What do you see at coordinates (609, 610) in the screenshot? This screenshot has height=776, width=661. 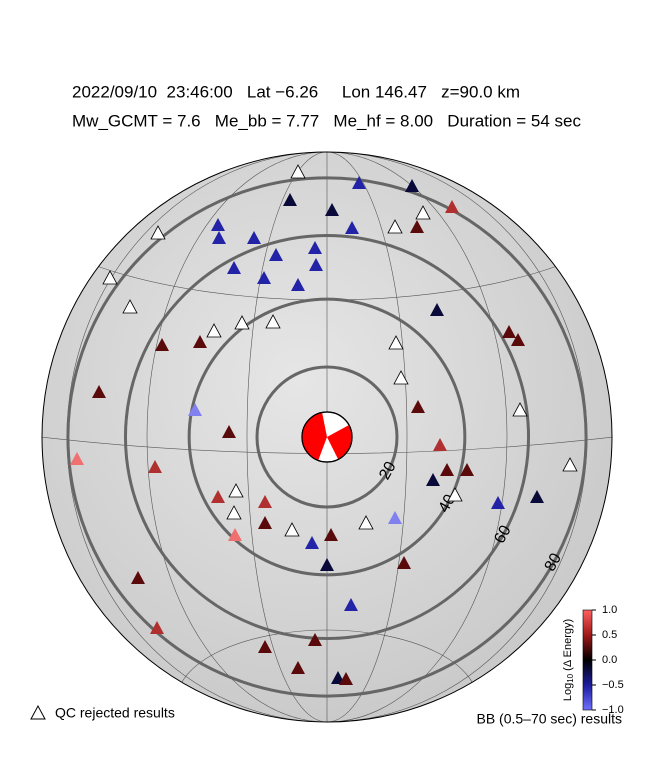 I see `colorbar-tick-label: 1.0` at bounding box center [609, 610].